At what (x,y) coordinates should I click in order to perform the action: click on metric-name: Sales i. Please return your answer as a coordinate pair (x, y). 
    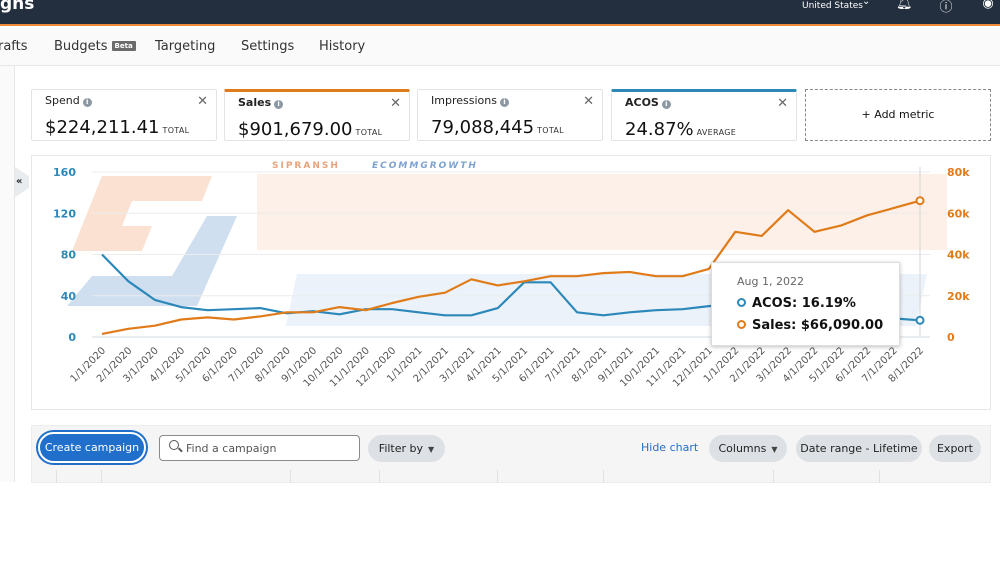
    Looking at the image, I should click on (261, 102).